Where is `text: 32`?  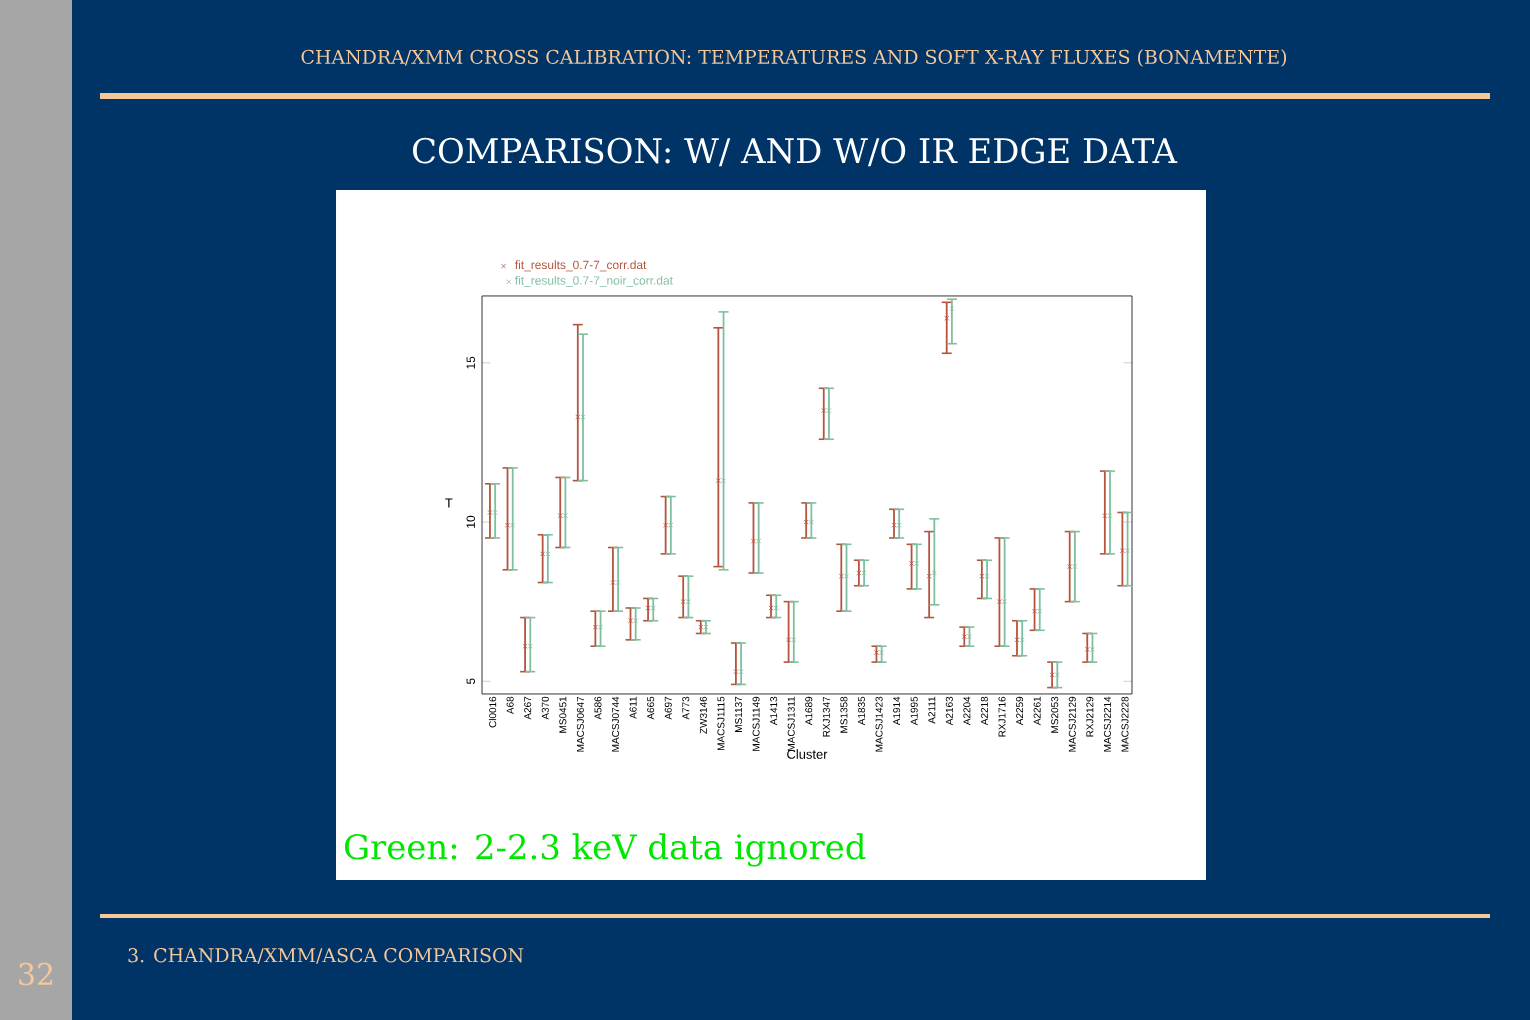
text: 32 is located at coordinates (36, 974).